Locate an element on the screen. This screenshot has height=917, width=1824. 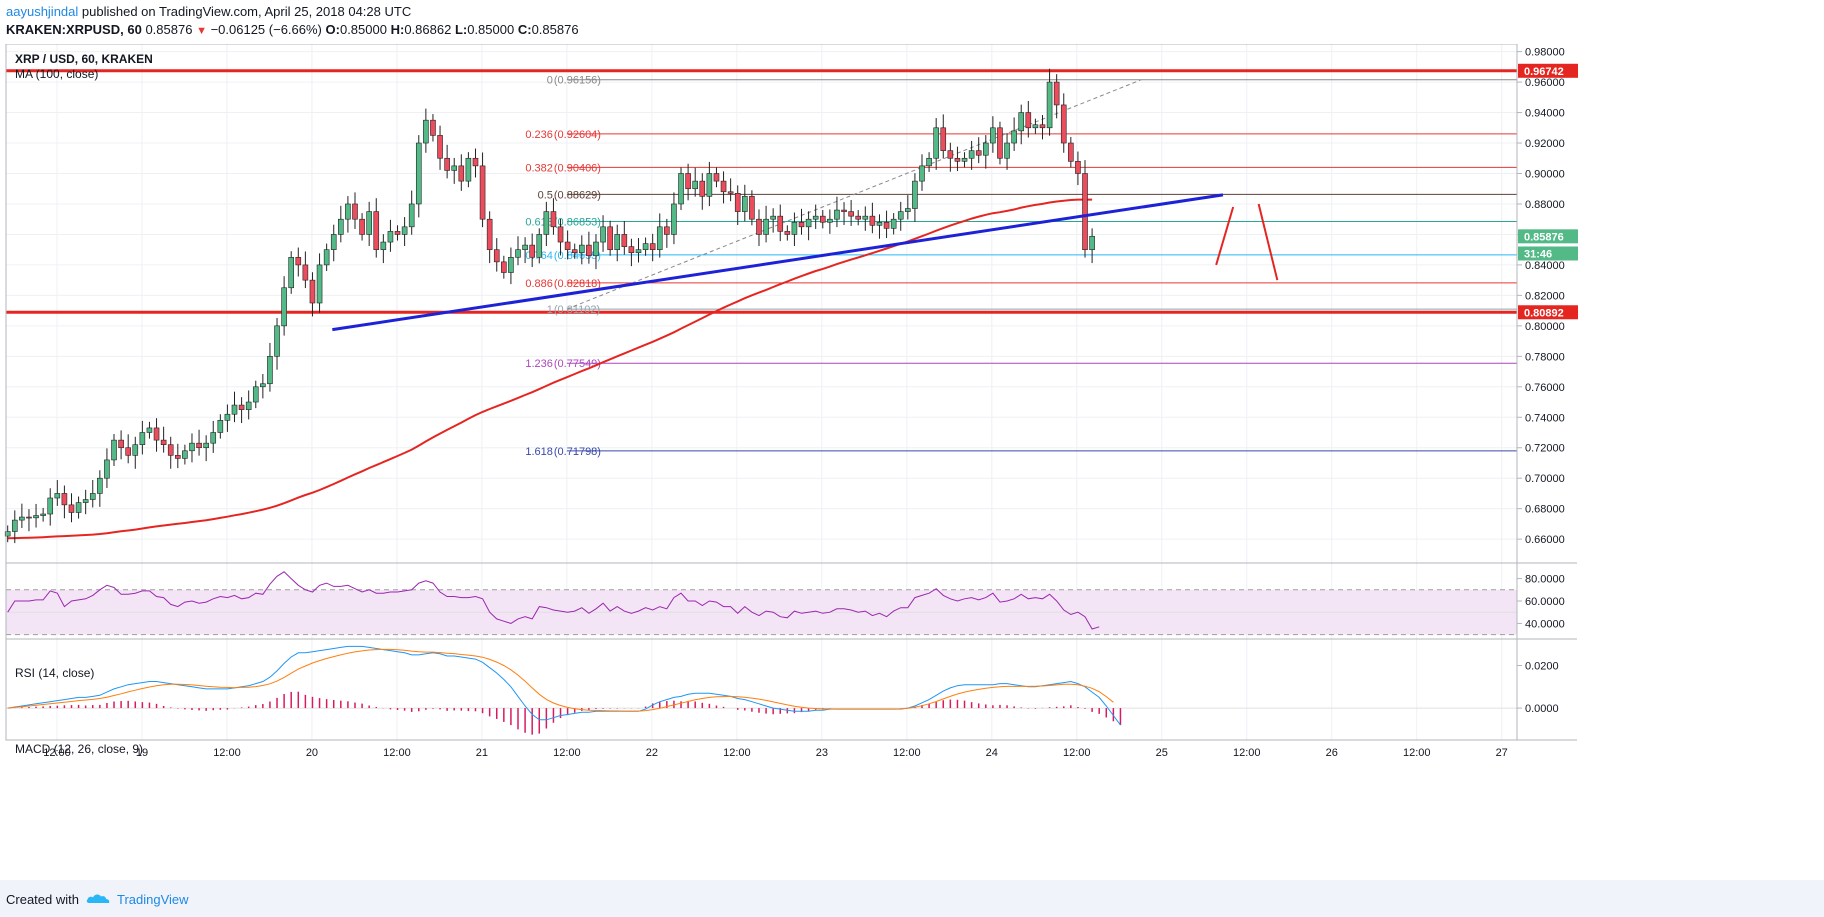
trendline-drawings is located at coordinates (805, 262).